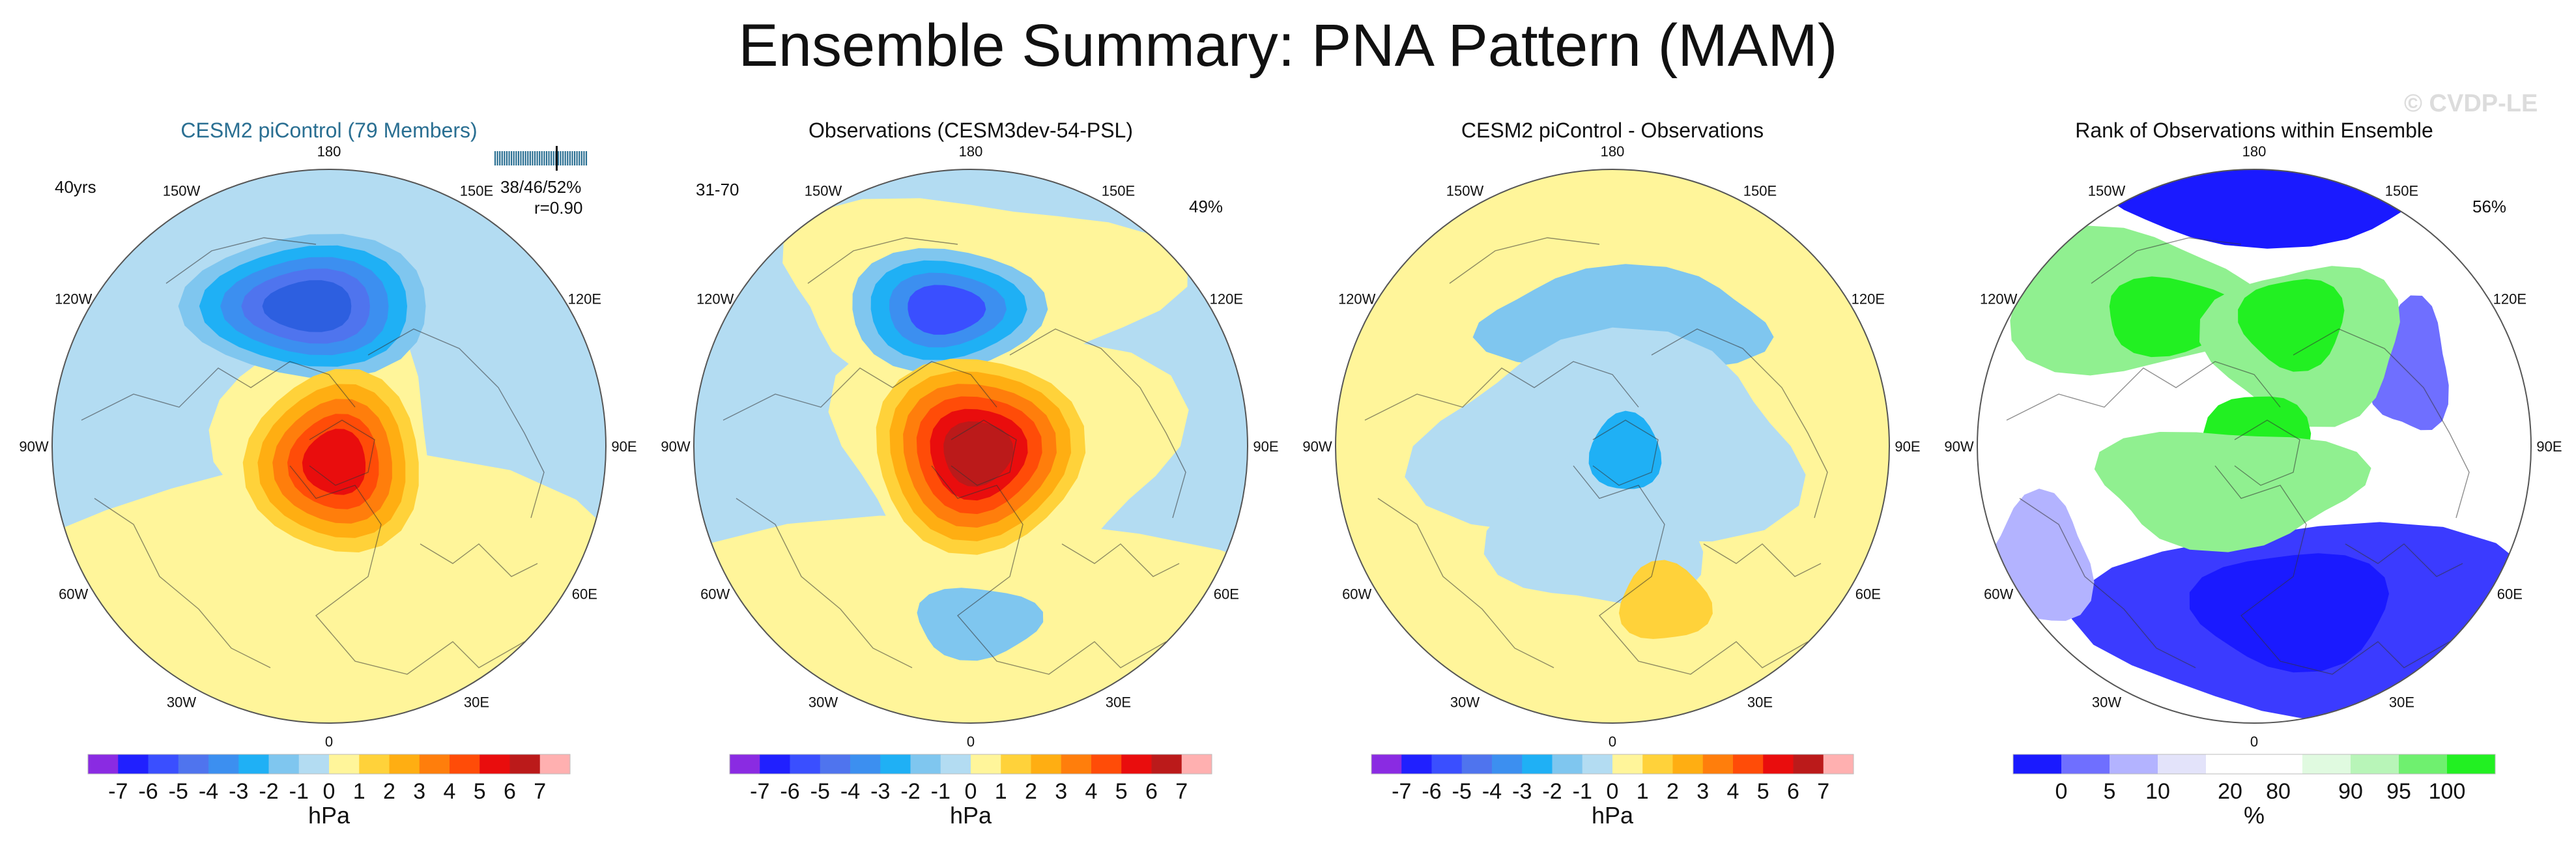  I want to click on panel-1-lon-4: 60E, so click(584, 594).